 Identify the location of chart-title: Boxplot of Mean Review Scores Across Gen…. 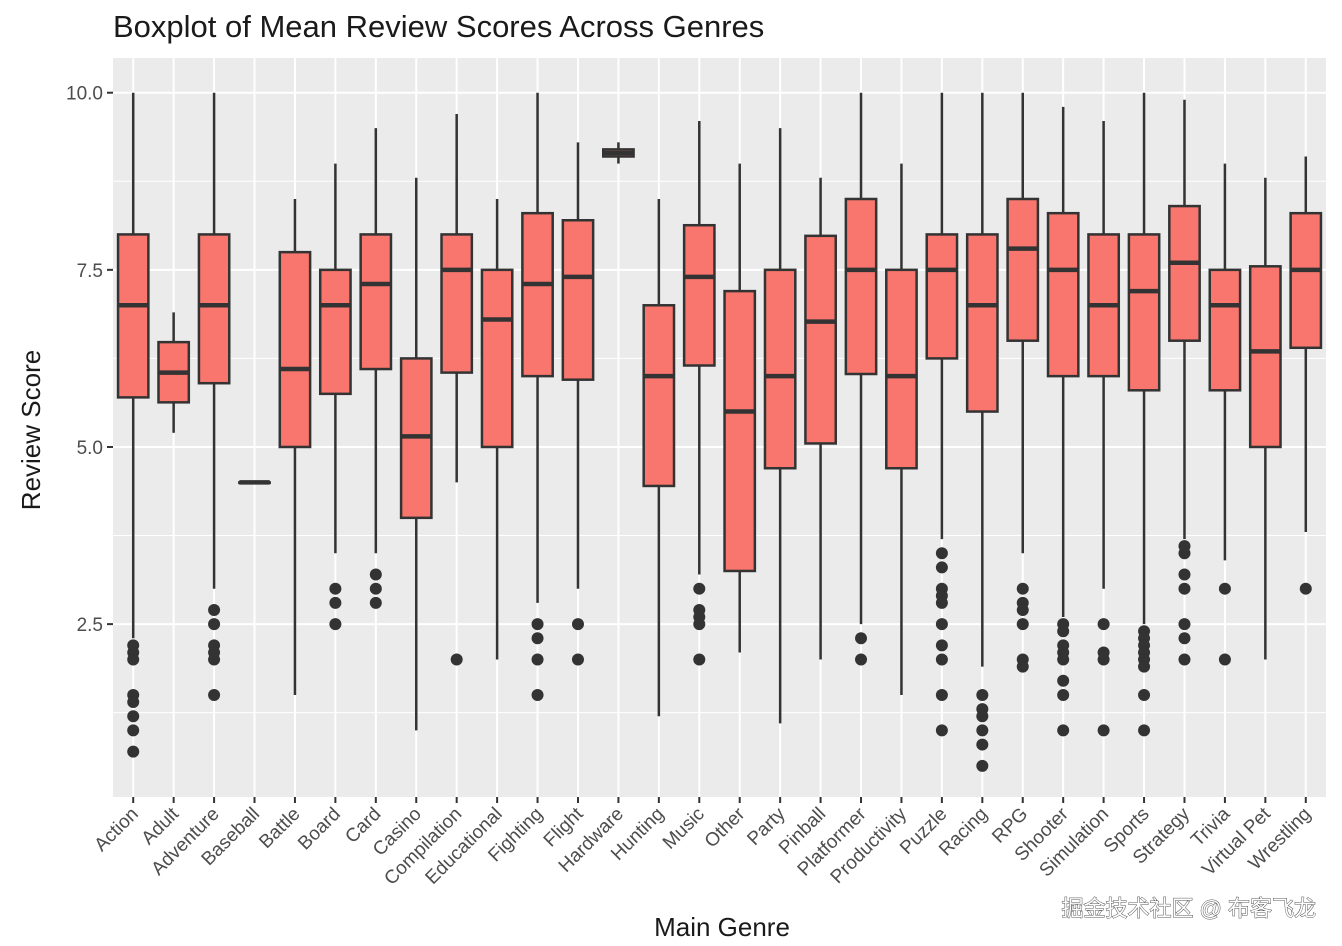
(438, 26).